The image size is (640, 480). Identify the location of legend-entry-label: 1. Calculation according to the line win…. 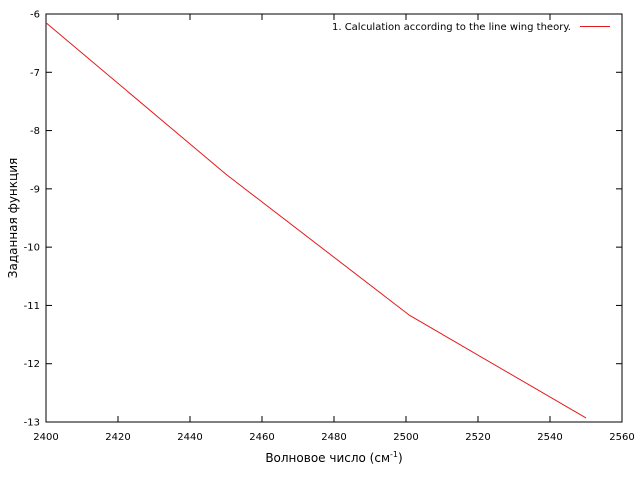
(451, 27).